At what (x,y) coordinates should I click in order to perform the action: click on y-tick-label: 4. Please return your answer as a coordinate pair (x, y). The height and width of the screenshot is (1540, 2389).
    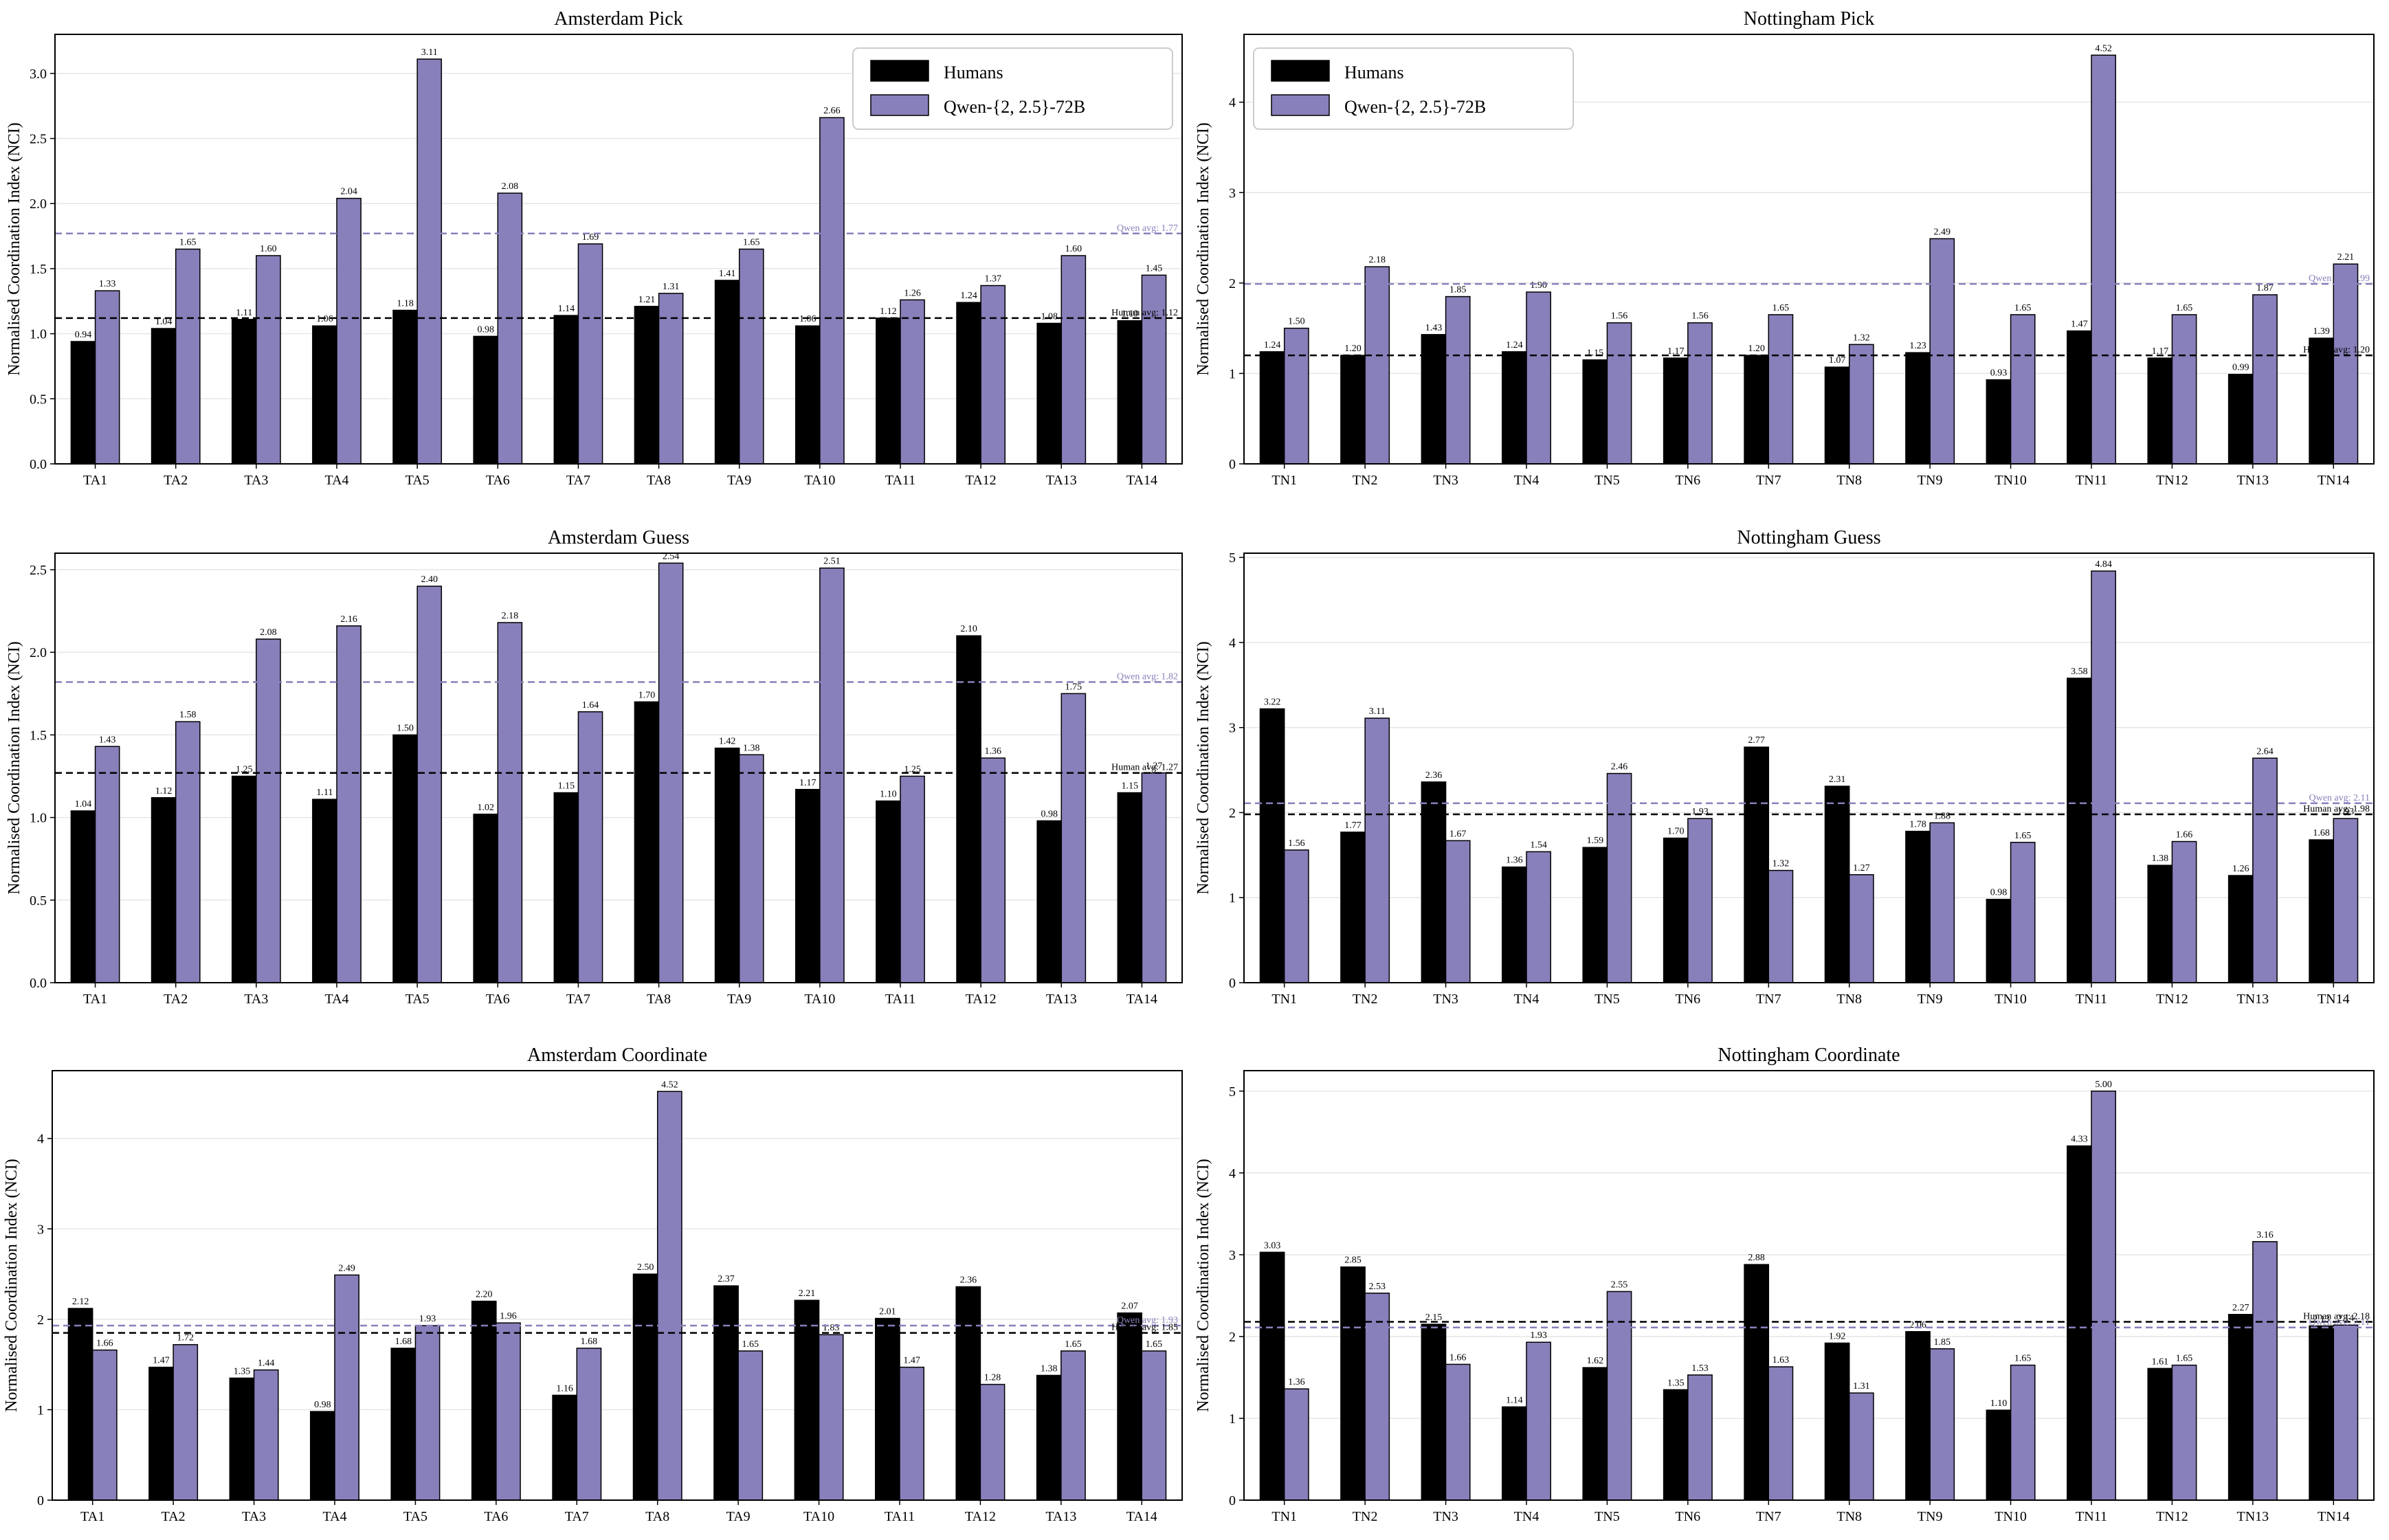
    Looking at the image, I should click on (40, 1139).